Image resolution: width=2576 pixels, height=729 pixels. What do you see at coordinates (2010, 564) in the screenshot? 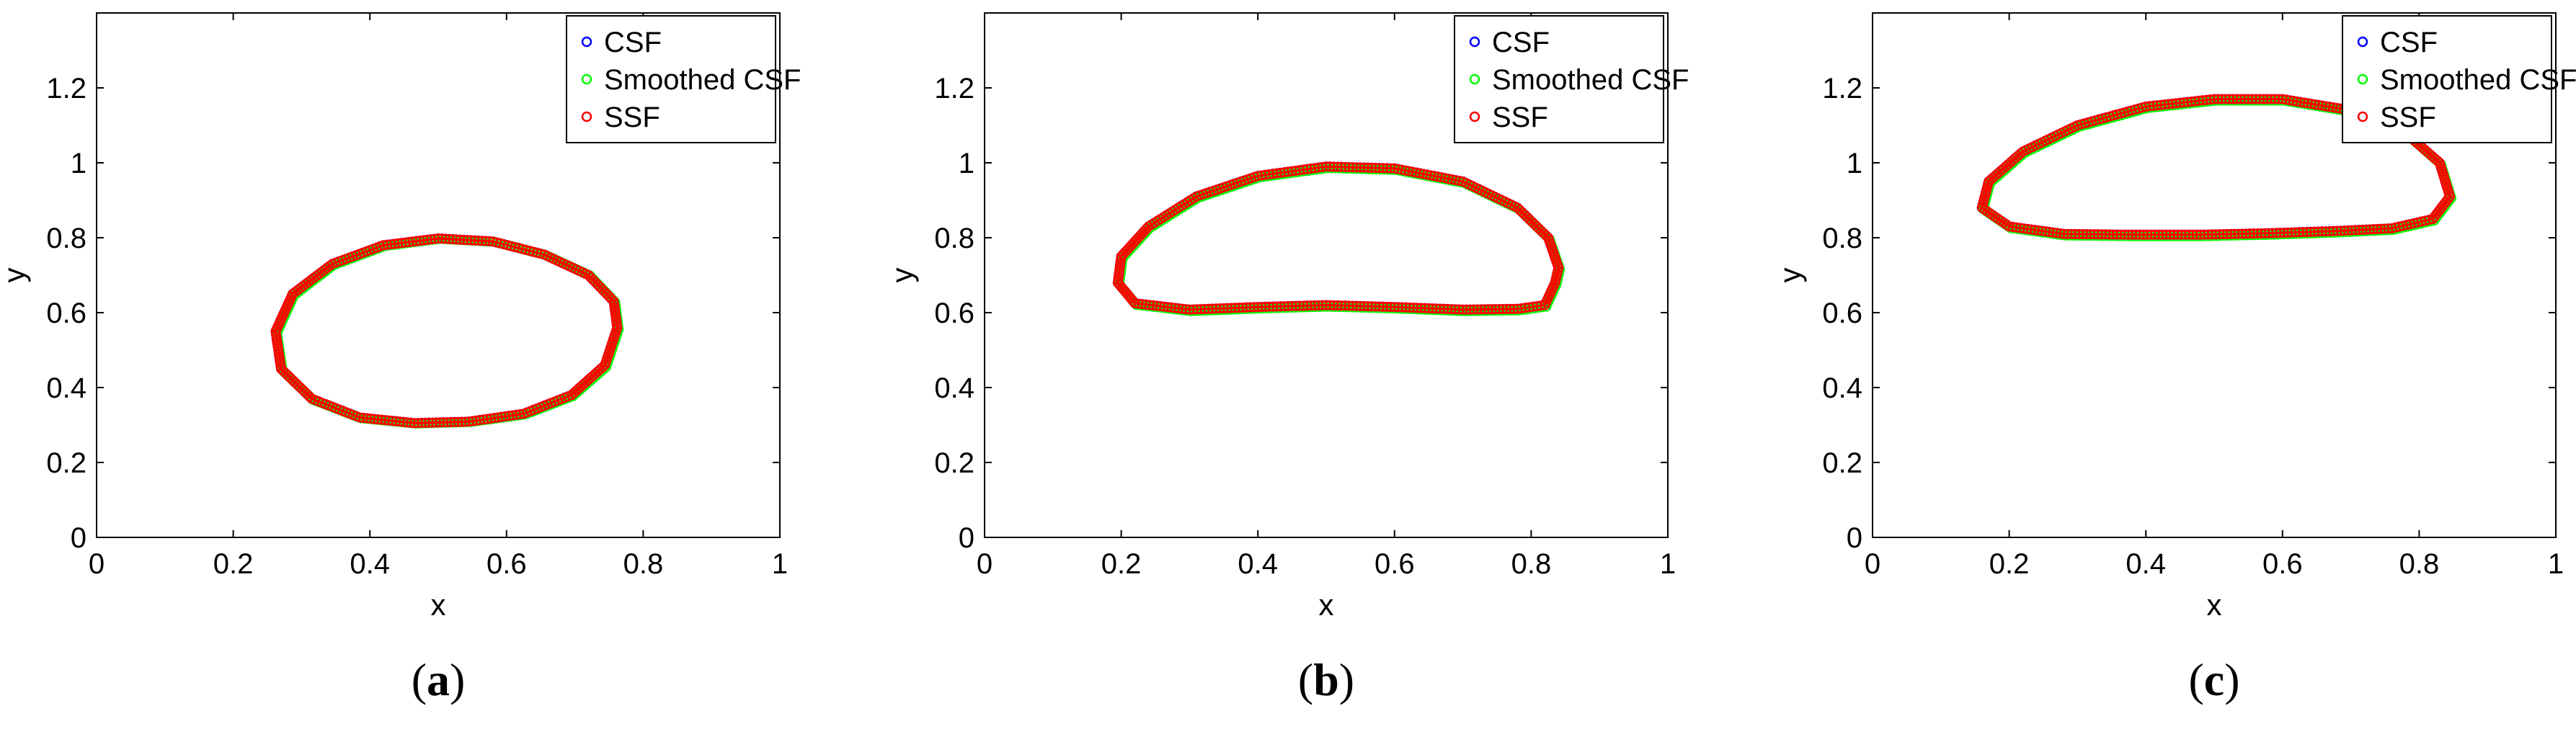
I see `x-tick-label: 0.2` at bounding box center [2010, 564].